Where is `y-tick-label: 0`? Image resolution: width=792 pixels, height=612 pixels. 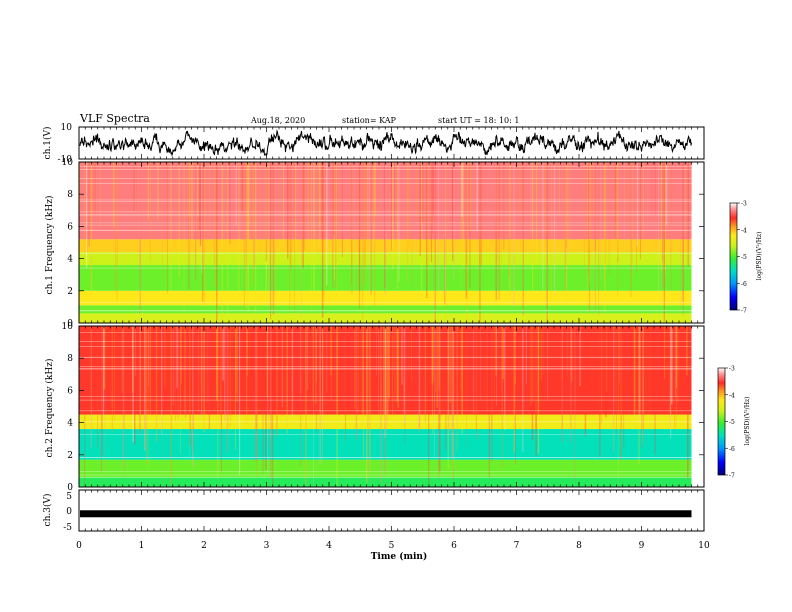 y-tick-label: 0 is located at coordinates (70, 324).